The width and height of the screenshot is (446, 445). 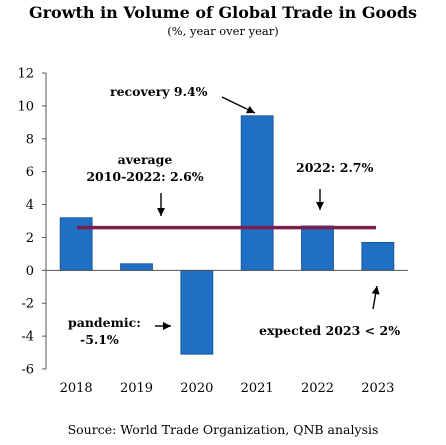 I want to click on bar-2021, so click(x=257, y=193).